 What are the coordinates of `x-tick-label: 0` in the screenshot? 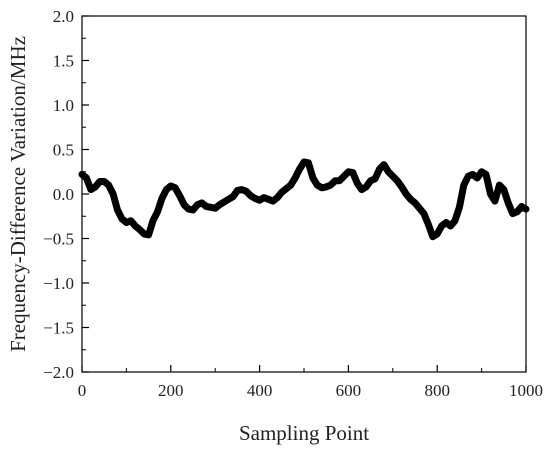 It's located at (82, 390).